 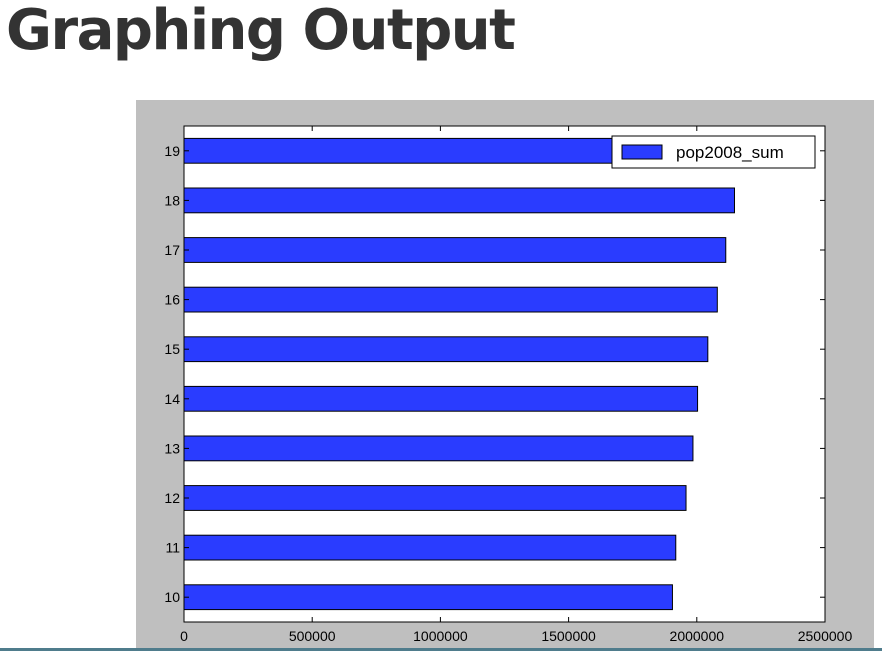 I want to click on x-tick-label: 2000000, so click(x=697, y=636).